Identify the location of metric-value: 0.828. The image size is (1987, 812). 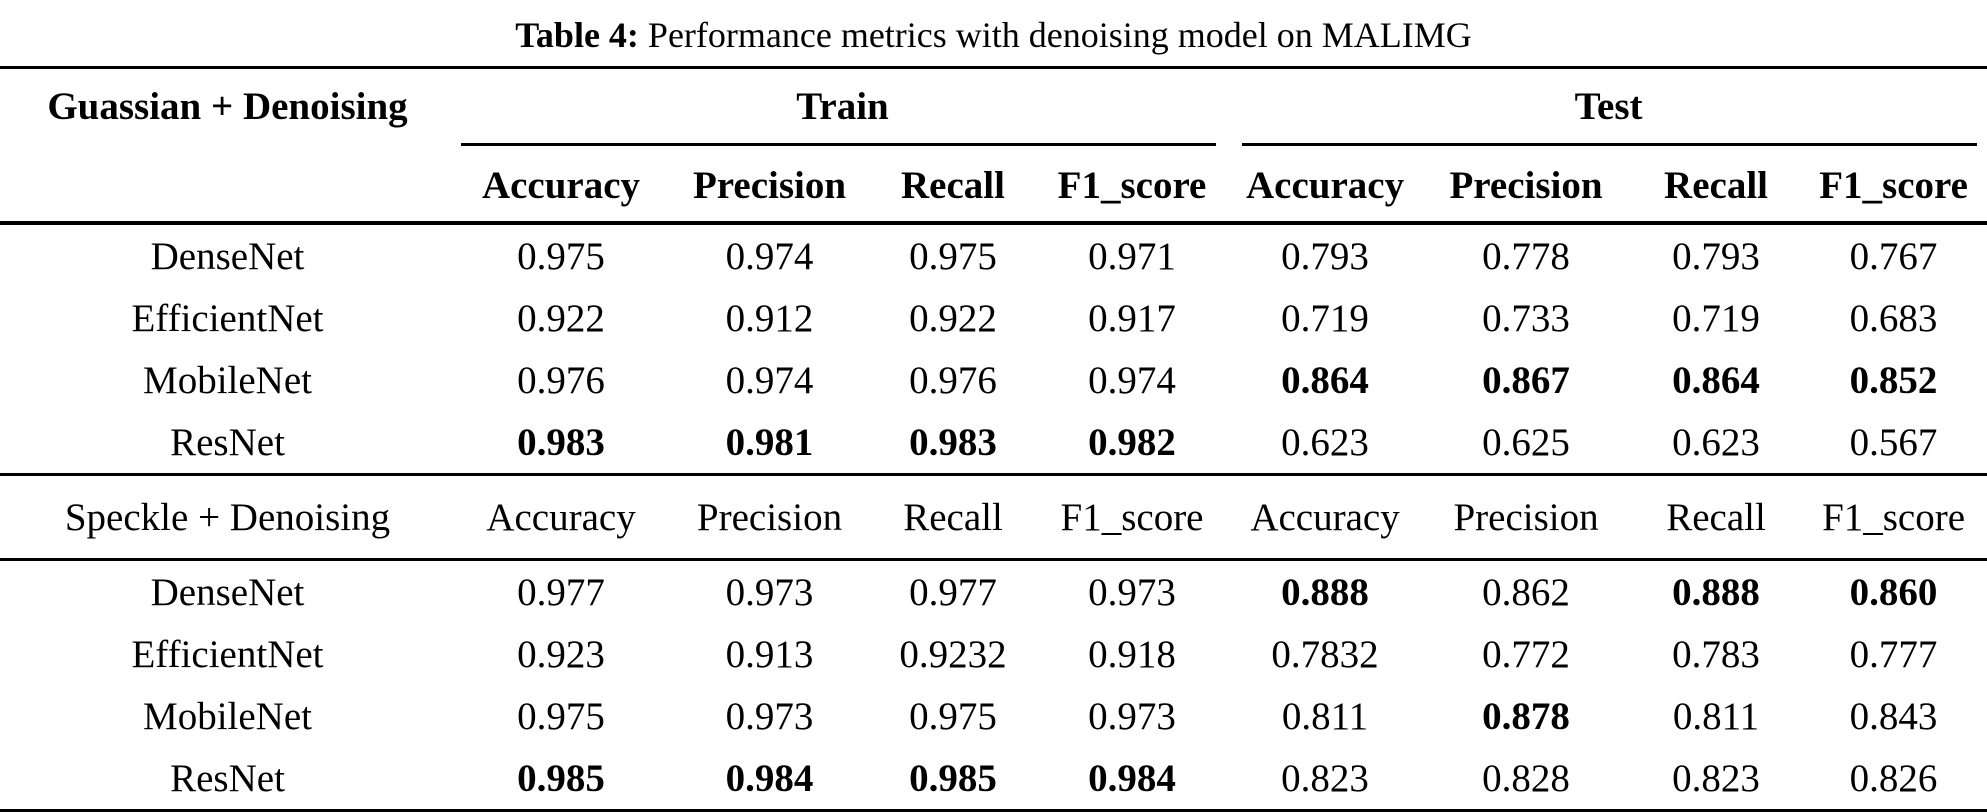
(1526, 779).